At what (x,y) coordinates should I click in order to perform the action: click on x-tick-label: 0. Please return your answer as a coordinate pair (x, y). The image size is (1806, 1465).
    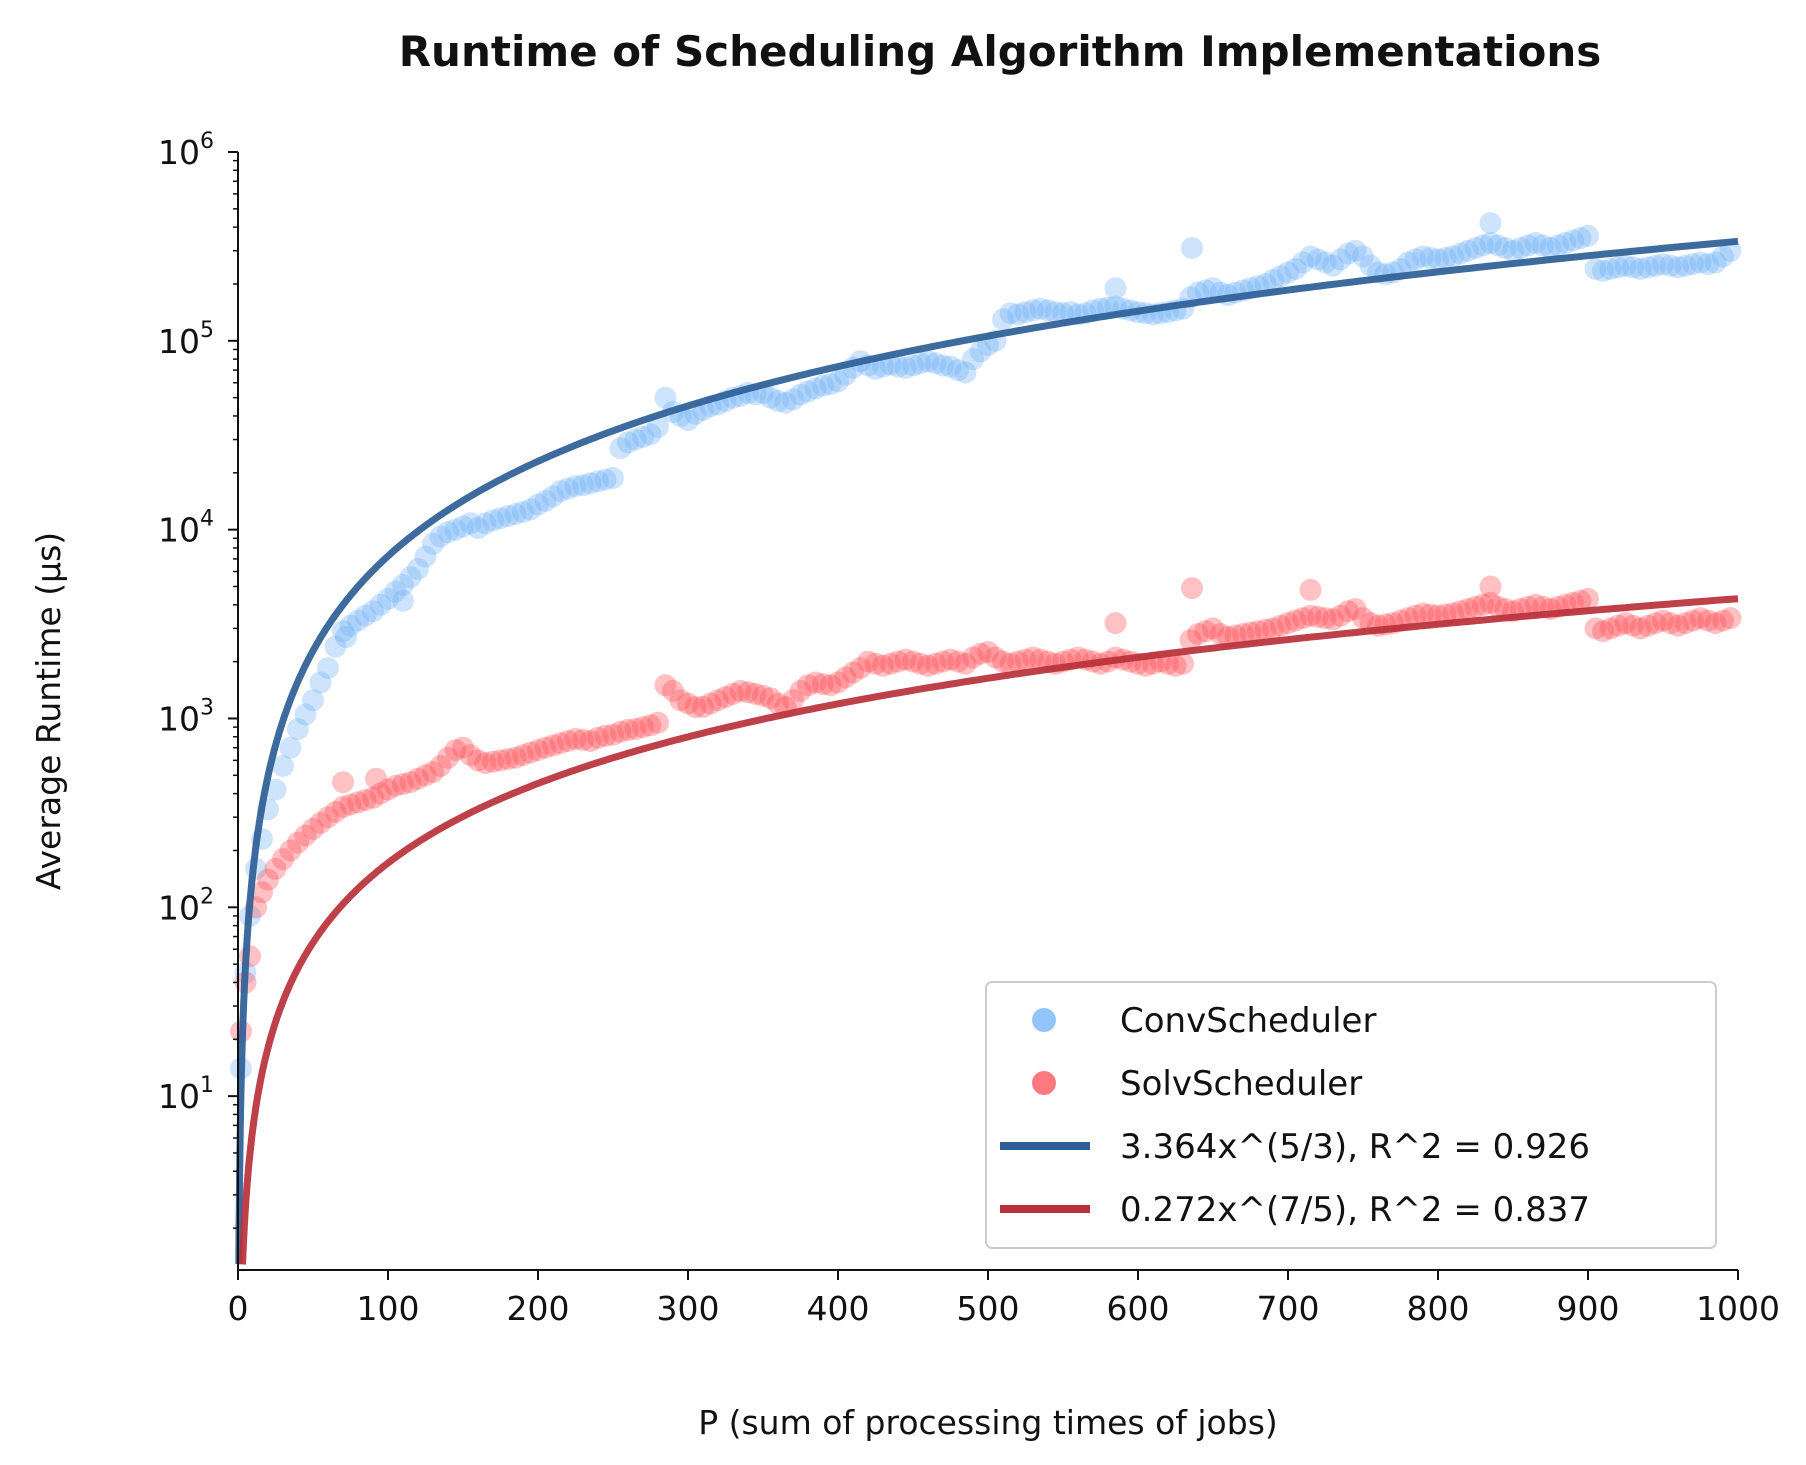
    Looking at the image, I should click on (238, 1308).